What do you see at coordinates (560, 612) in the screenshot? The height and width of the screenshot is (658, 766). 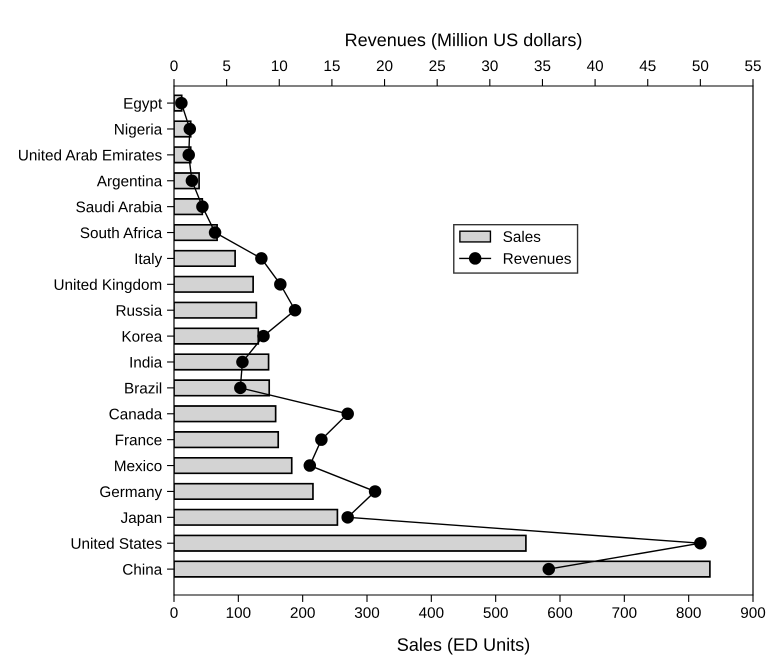 I see `x-tick-label: 600` at bounding box center [560, 612].